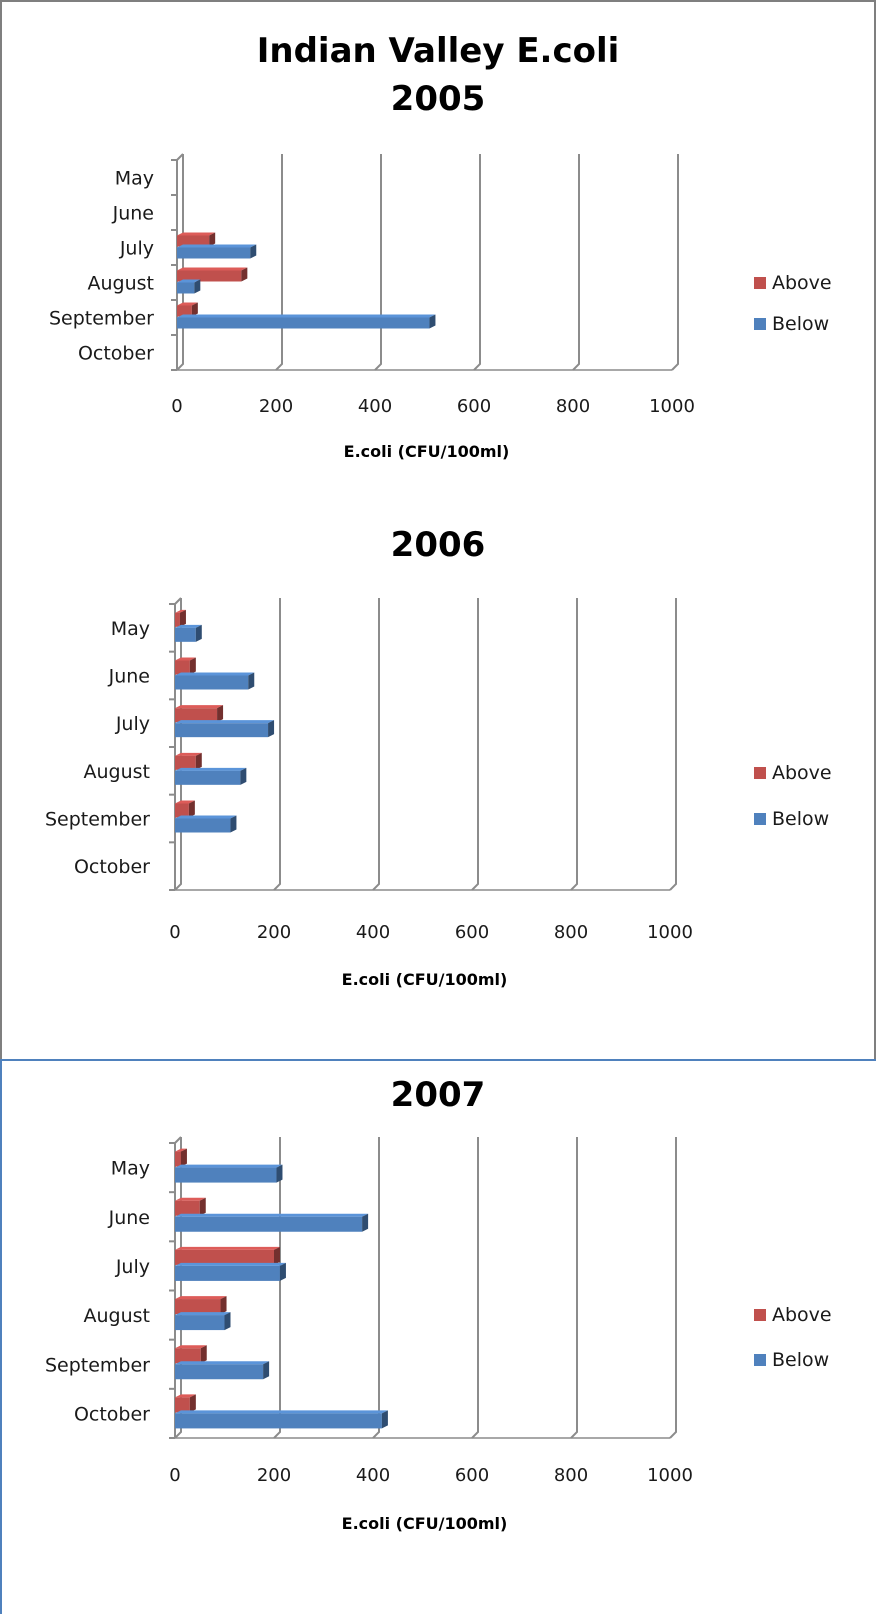 The height and width of the screenshot is (1616, 876). Describe the element at coordinates (438, 1095) in the screenshot. I see `chart-title: 2007` at that location.